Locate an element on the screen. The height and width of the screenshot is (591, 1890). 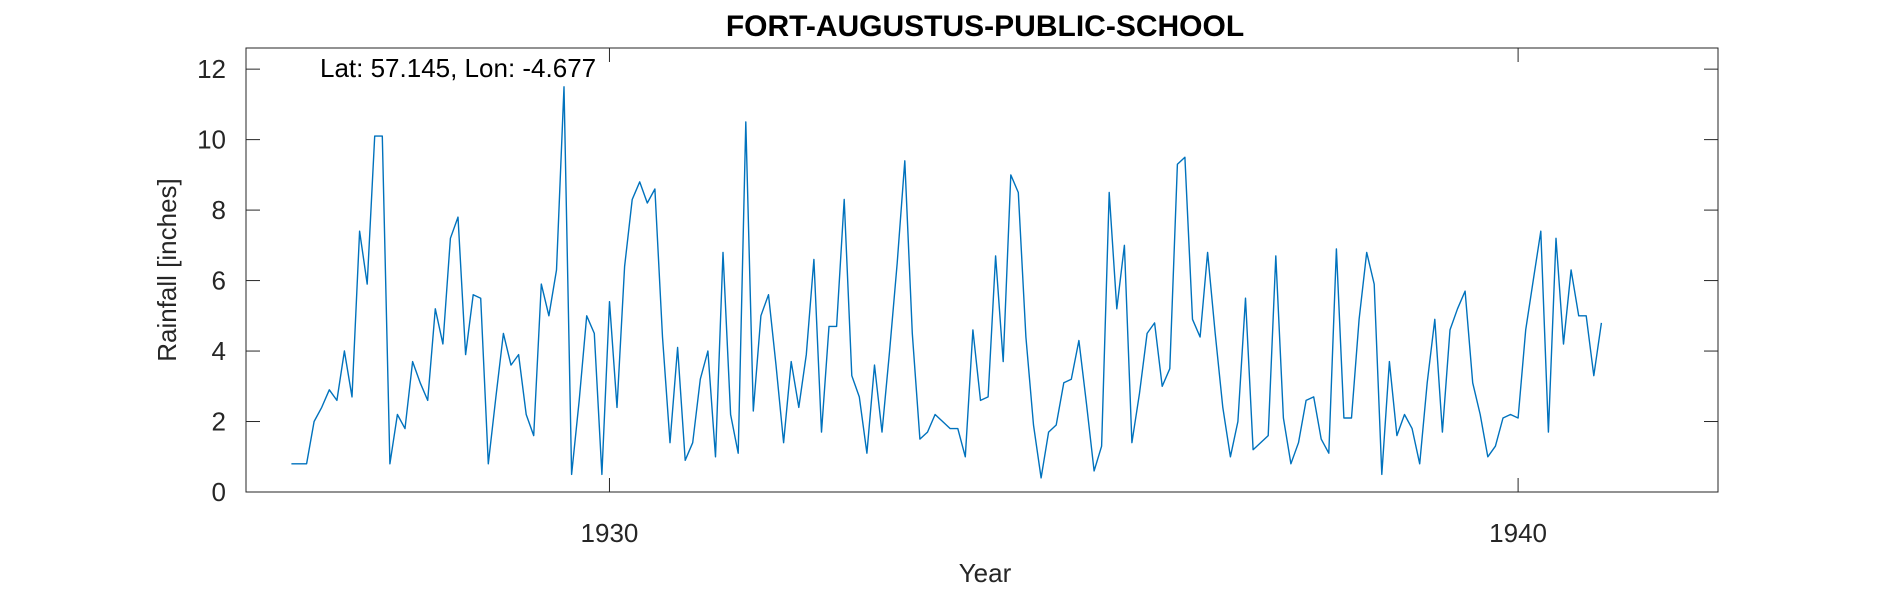
y-tick-label: 0 is located at coordinates (219, 492).